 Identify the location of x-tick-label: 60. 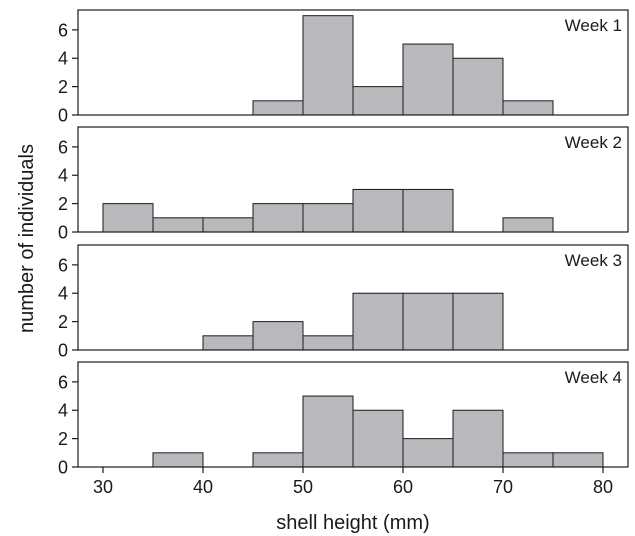
(403, 487).